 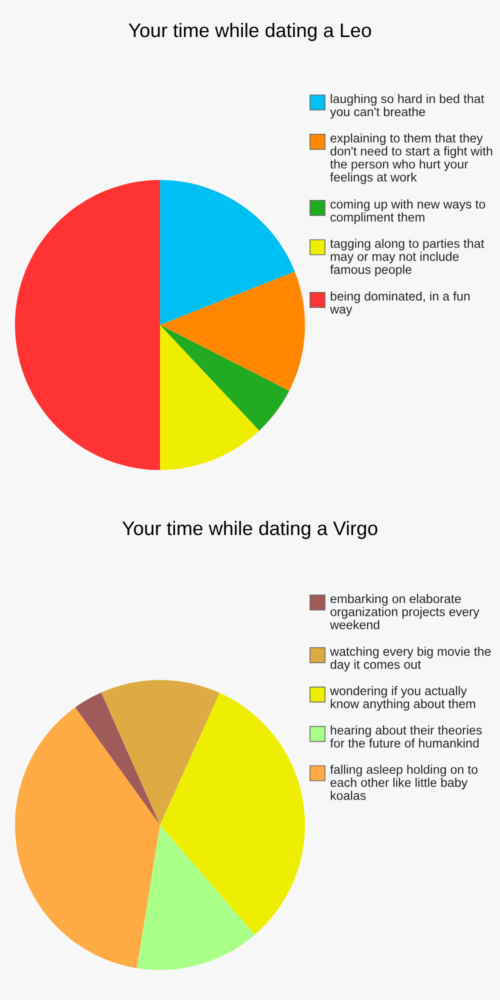 What do you see at coordinates (403, 698) in the screenshot?
I see `legend-label: wondering if you actually know anything about them` at bounding box center [403, 698].